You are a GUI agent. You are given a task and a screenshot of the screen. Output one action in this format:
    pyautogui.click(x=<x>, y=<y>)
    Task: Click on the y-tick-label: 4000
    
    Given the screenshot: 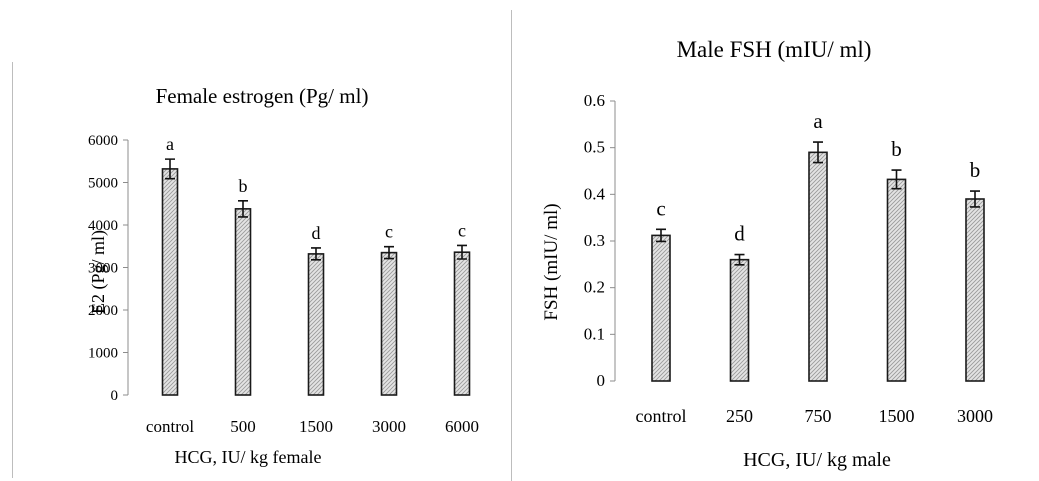 What is the action you would take?
    pyautogui.click(x=103, y=226)
    